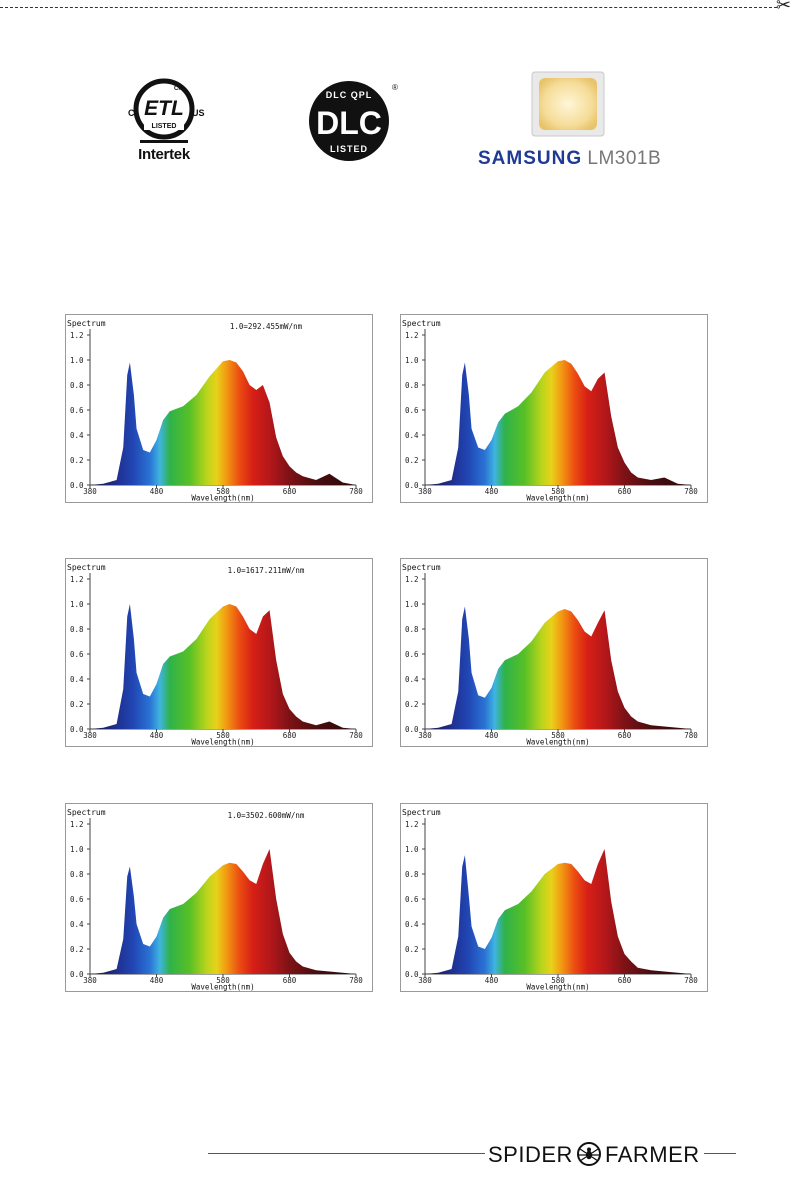  What do you see at coordinates (624, 158) in the screenshot?
I see `samsung-model: LM301B` at bounding box center [624, 158].